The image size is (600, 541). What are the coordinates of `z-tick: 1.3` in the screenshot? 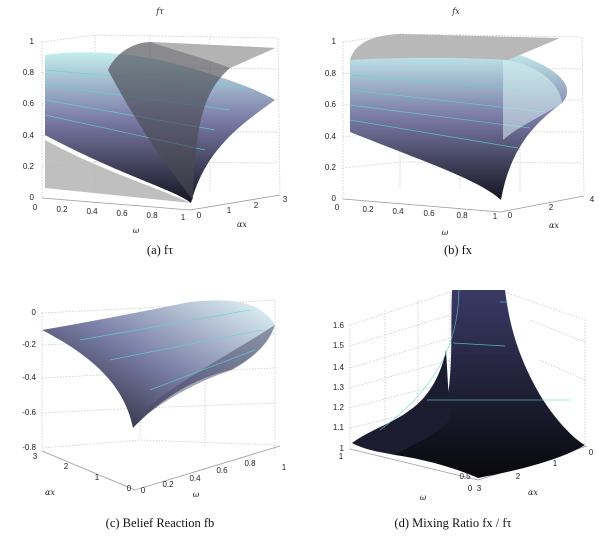 It's located at (339, 387).